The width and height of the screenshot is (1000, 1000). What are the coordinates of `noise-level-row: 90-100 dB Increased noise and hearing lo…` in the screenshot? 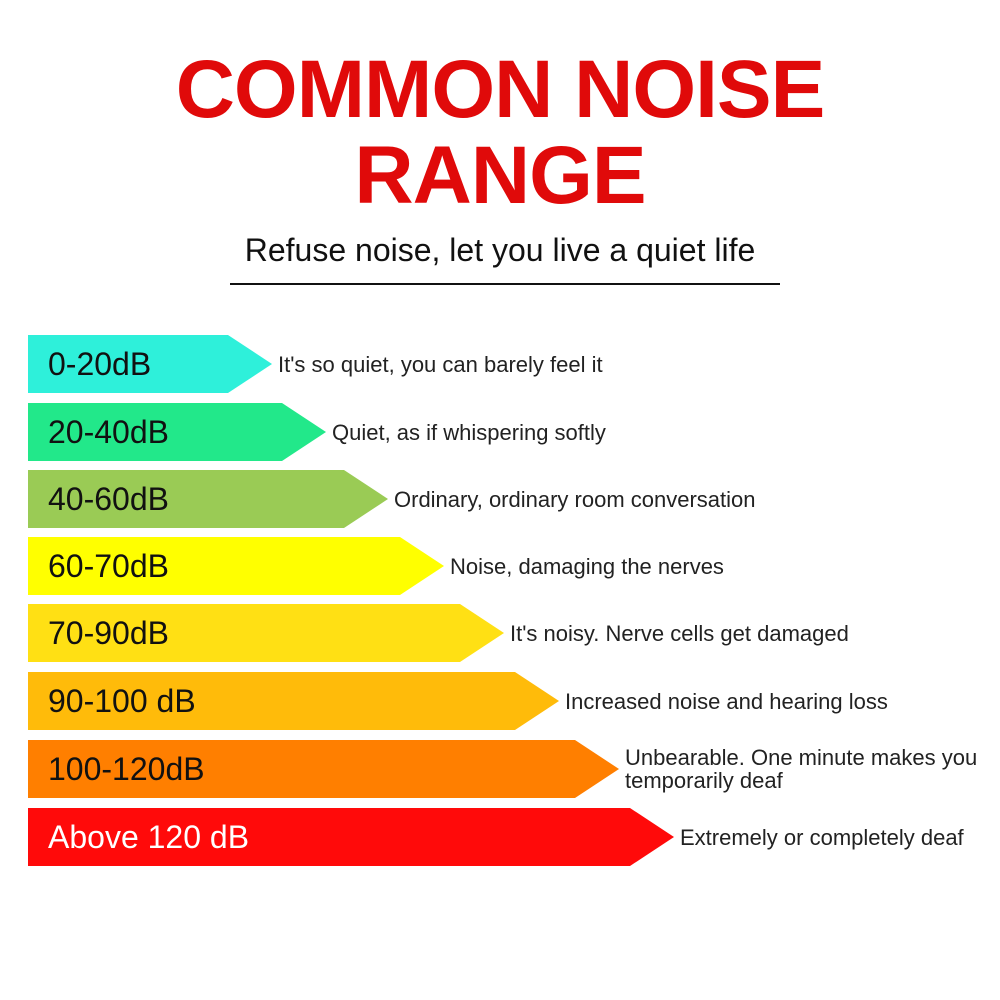 It's located at (509, 701).